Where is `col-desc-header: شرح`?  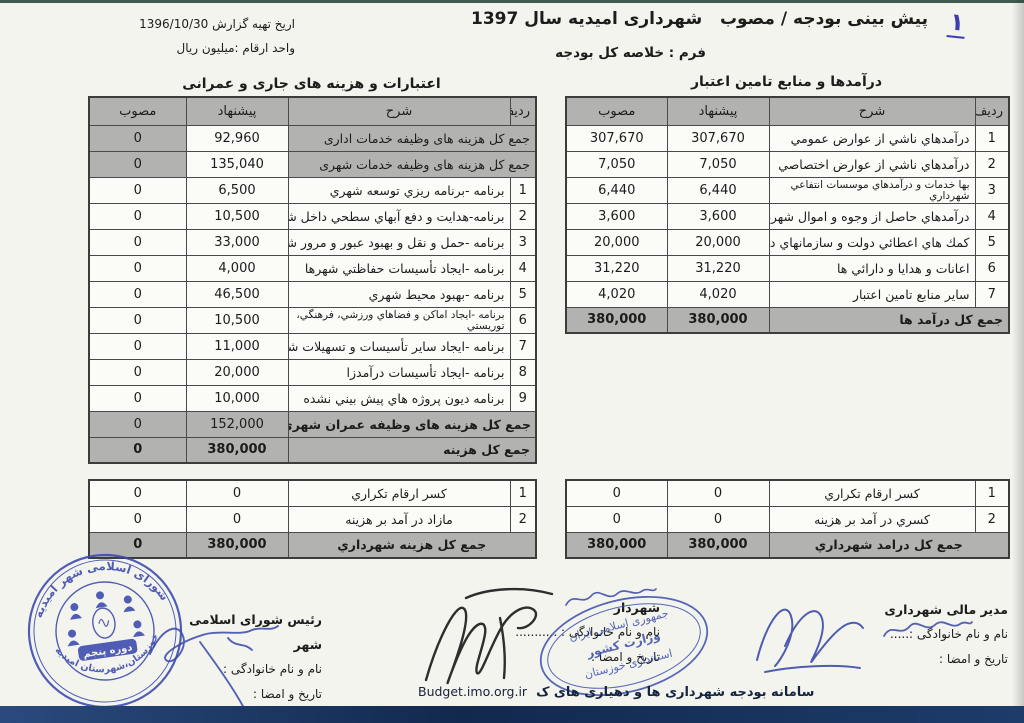 col-desc-header: شرح is located at coordinates (399, 111).